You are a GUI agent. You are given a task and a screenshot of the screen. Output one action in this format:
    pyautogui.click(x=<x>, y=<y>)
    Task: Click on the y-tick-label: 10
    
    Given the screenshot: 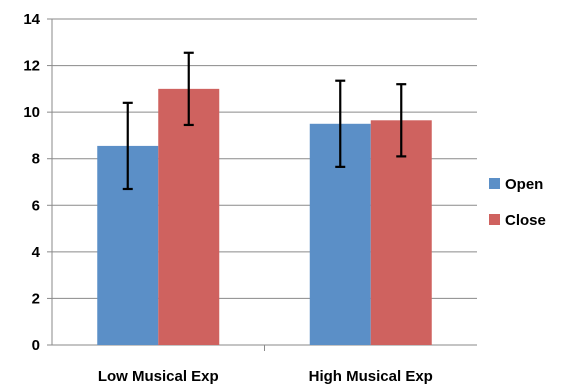 What is the action you would take?
    pyautogui.click(x=31, y=112)
    